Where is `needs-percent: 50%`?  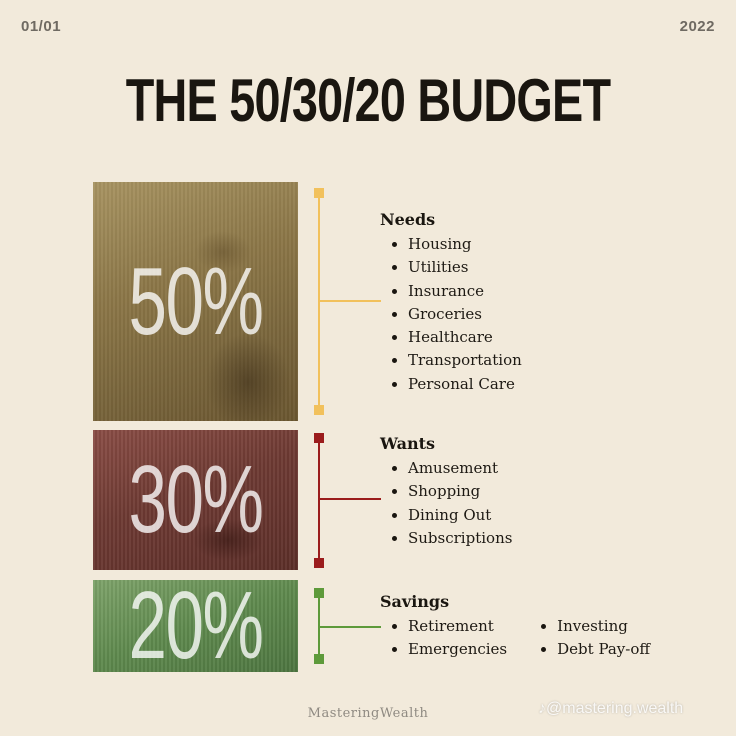
needs-percent: 50% is located at coordinates (196, 302).